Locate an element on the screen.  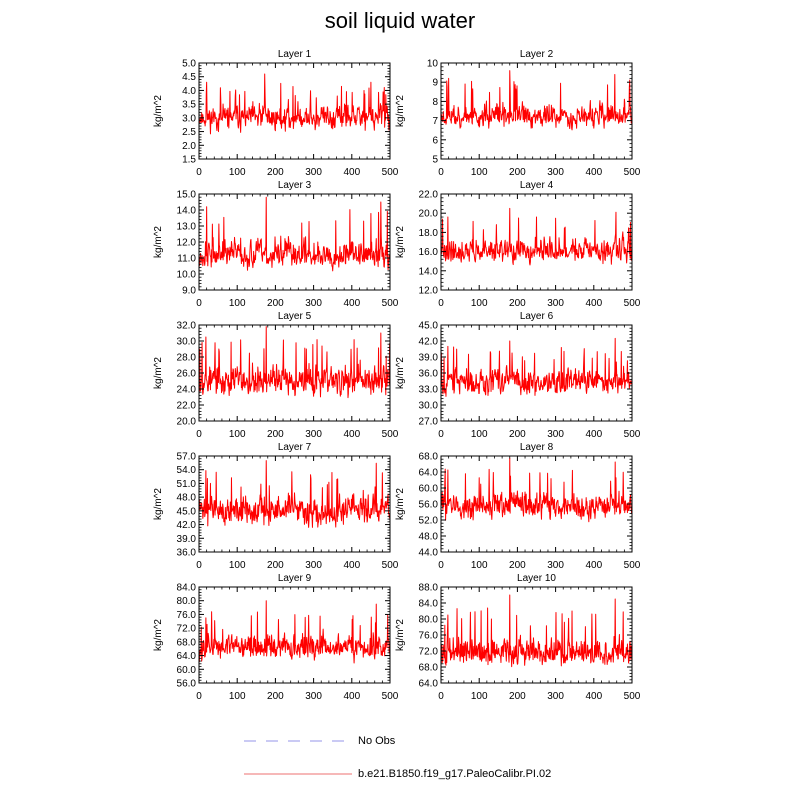
panel-title: Layer 4 is located at coordinates (537, 185).